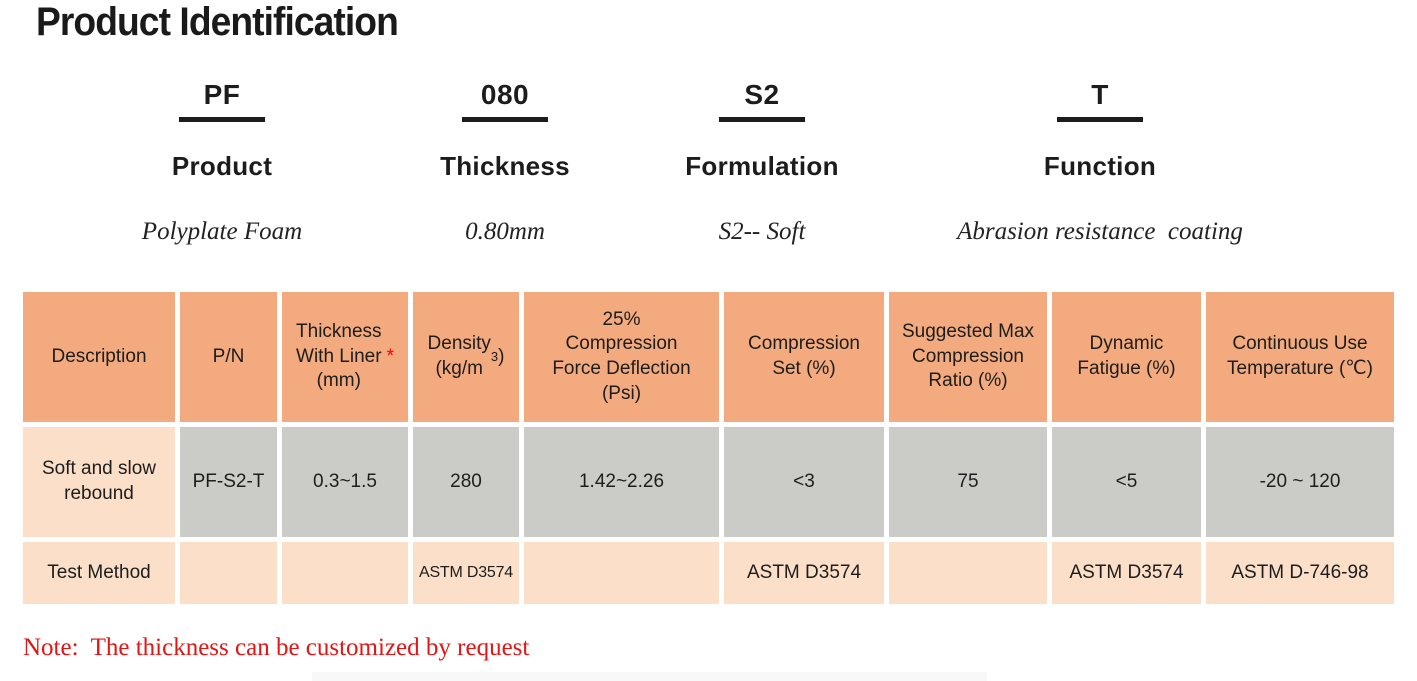  Describe the element at coordinates (1100, 165) in the screenshot. I see `code-label: Function` at that location.